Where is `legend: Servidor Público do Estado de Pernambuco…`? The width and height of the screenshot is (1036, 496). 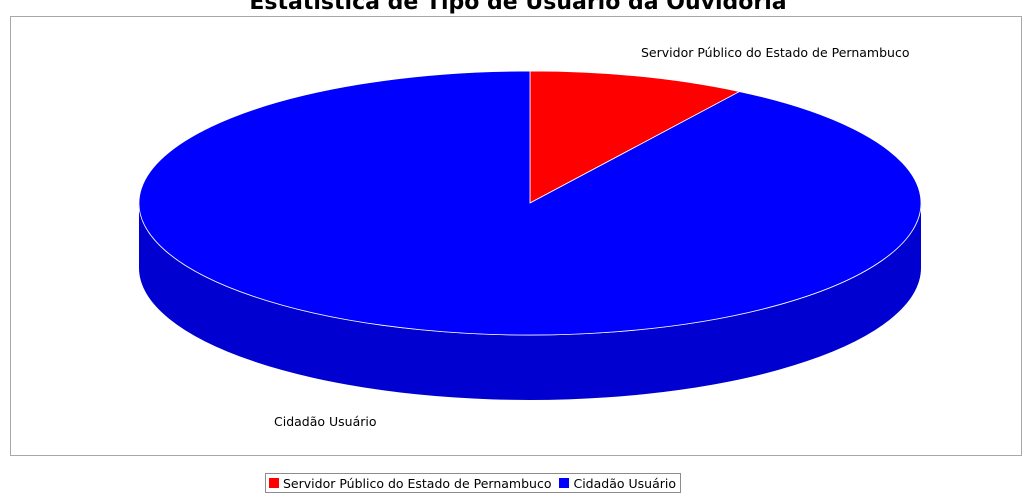
legend: Servidor Público do Estado de Pernambuco… is located at coordinates (473, 483).